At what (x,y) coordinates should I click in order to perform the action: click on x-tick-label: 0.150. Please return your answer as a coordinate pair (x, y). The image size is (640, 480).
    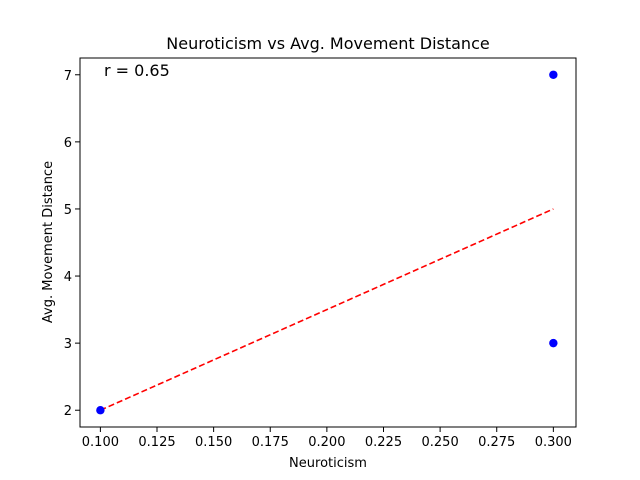
    Looking at the image, I should click on (213, 442).